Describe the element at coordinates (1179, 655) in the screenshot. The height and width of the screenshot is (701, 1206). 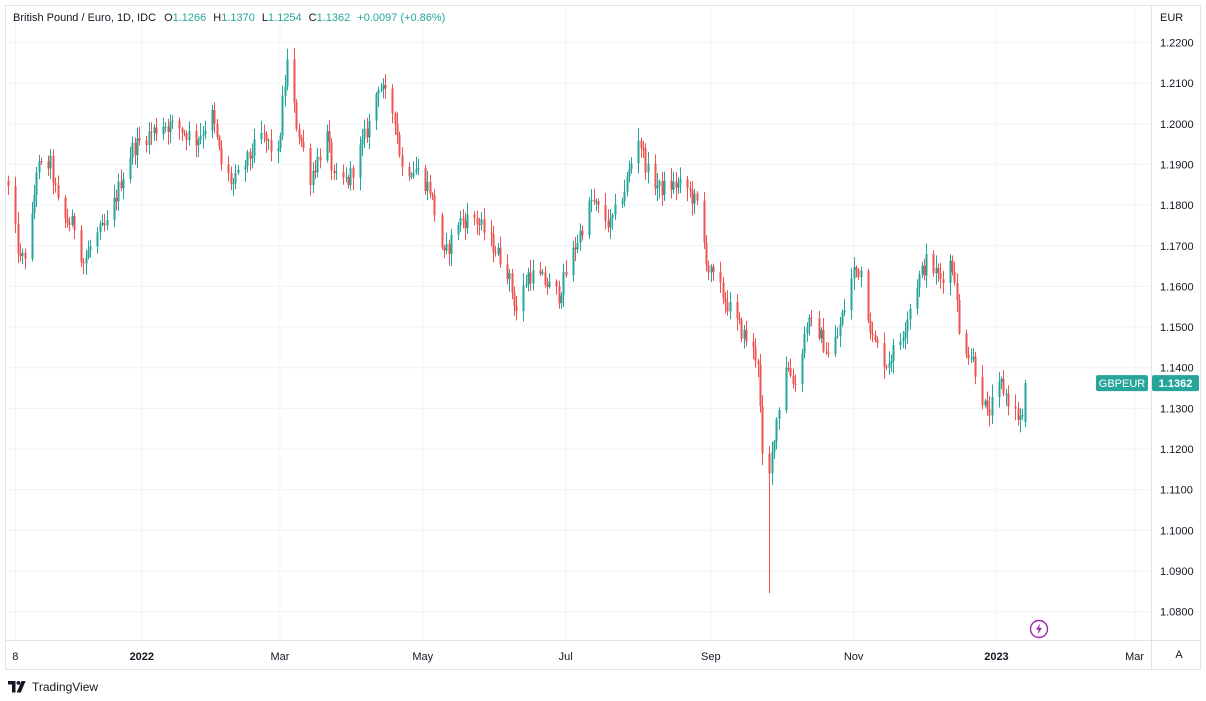
I see `auto-scale-button: A` at that location.